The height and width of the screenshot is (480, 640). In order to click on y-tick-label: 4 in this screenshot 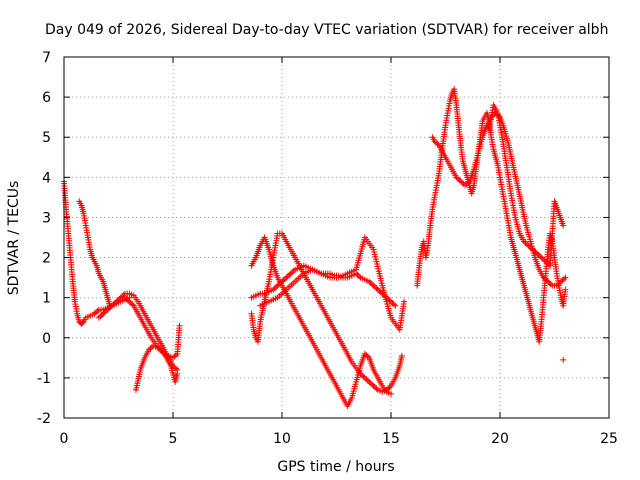, I will do `click(46, 178)`.